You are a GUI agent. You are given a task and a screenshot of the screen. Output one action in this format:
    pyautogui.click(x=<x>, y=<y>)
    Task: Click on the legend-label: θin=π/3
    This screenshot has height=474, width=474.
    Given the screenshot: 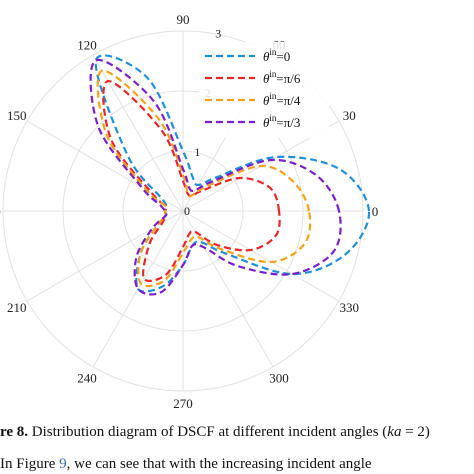 What is the action you would take?
    pyautogui.click(x=281, y=121)
    